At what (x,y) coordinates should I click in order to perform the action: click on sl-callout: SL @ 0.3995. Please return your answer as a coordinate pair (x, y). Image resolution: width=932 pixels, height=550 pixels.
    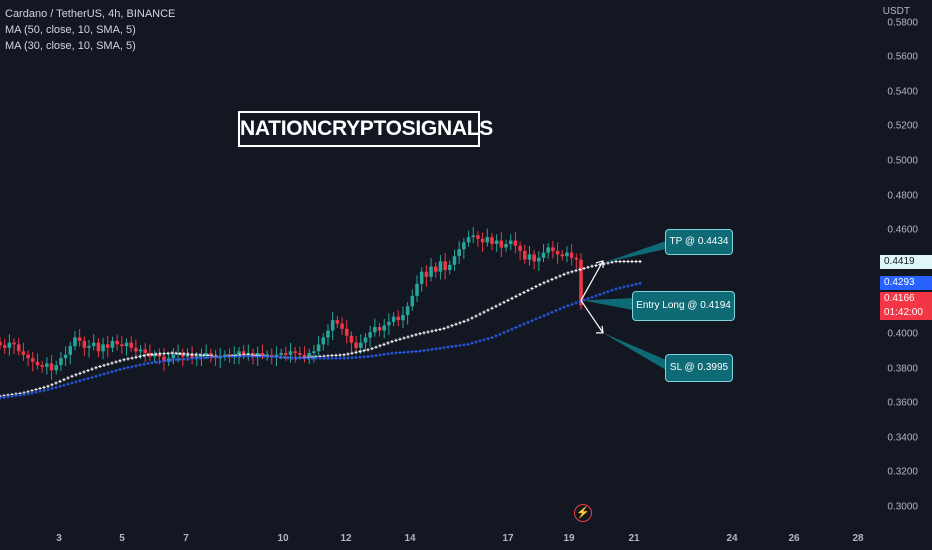
    Looking at the image, I should click on (699, 368).